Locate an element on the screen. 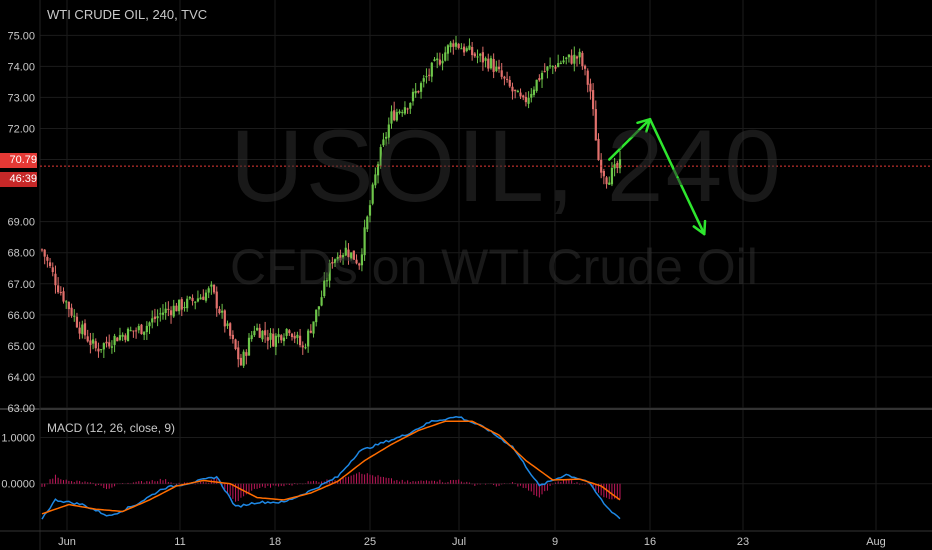 The image size is (932, 550). price-tick-label: 65.00 is located at coordinates (21, 347).